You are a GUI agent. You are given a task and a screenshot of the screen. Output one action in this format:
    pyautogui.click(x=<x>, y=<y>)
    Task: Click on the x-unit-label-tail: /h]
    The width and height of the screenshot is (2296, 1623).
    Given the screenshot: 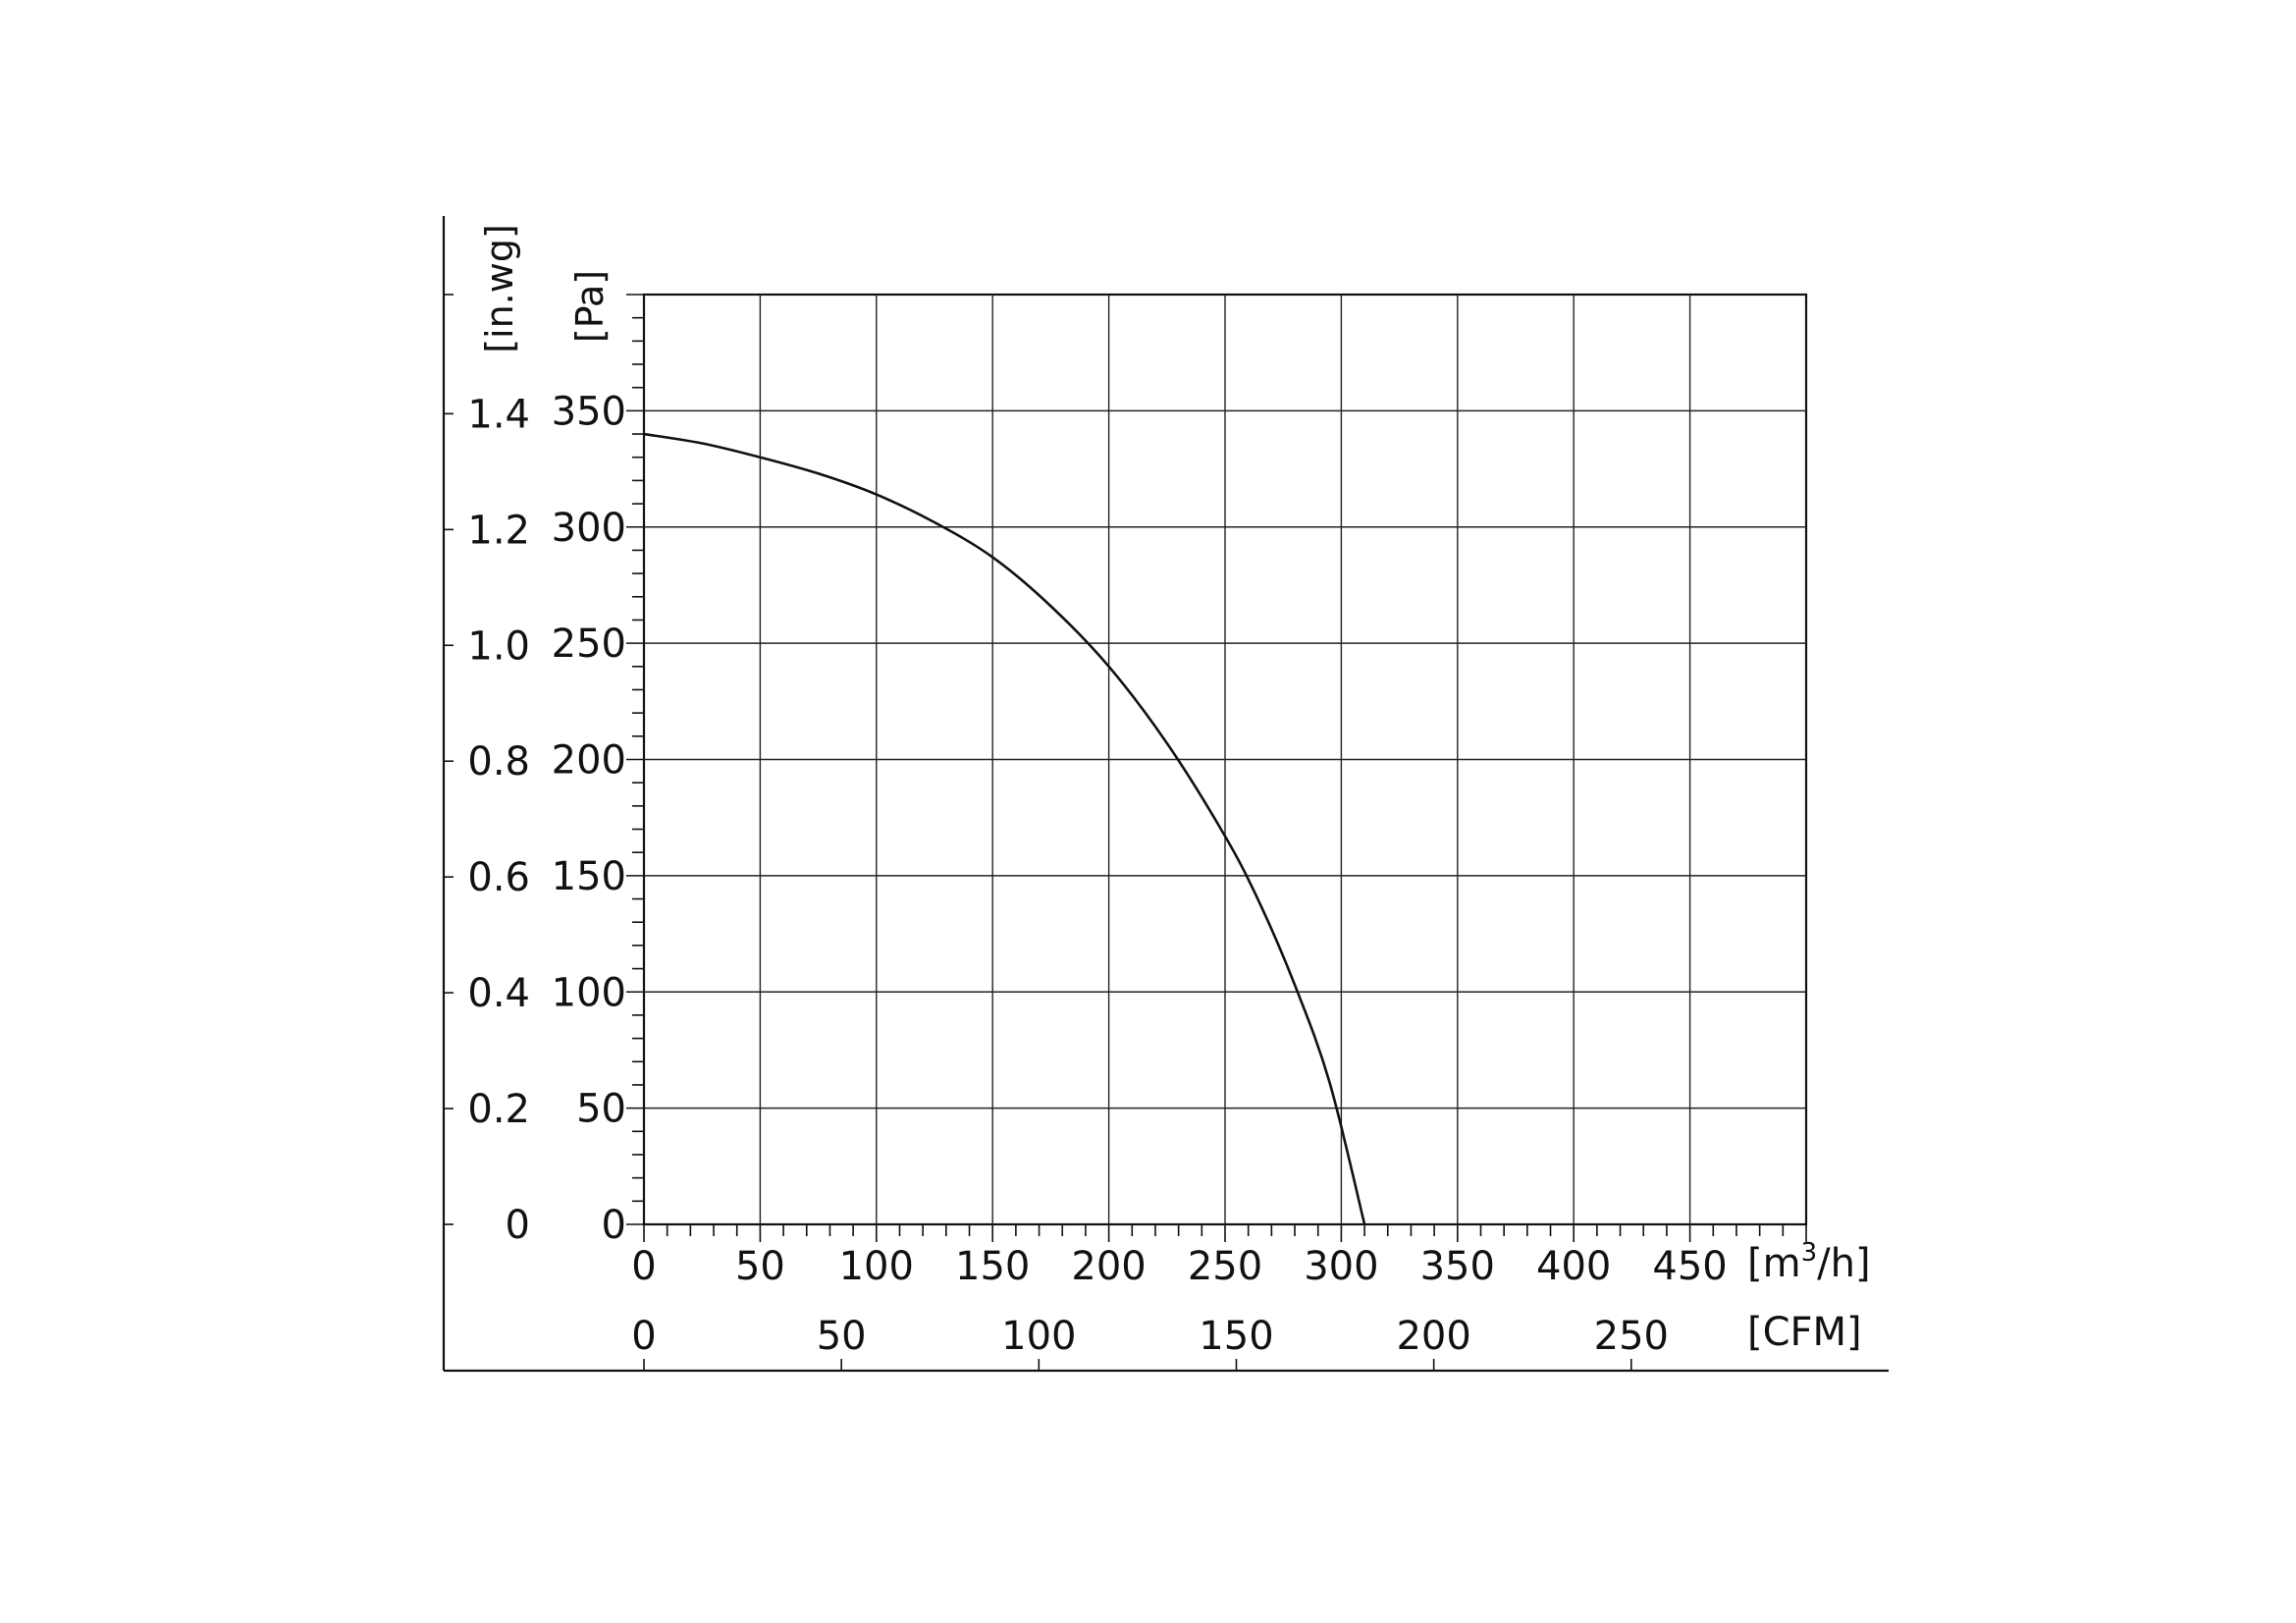 What is the action you would take?
    pyautogui.click(x=1844, y=1263)
    